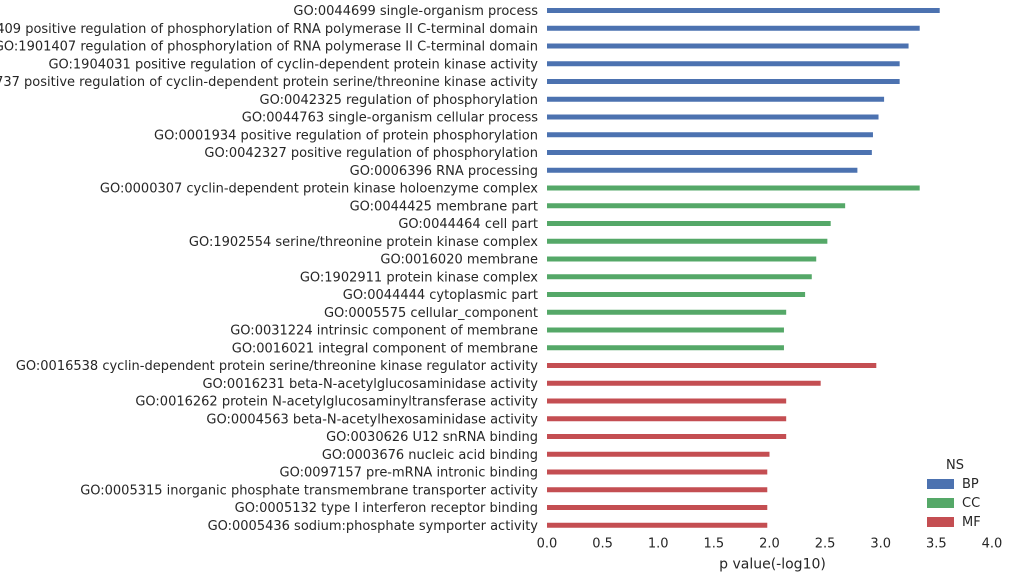 Image resolution: width=1009 pixels, height=587 pixels. I want to click on y-tick-label: GO:0044444 cytoplasmic part, so click(440, 295).